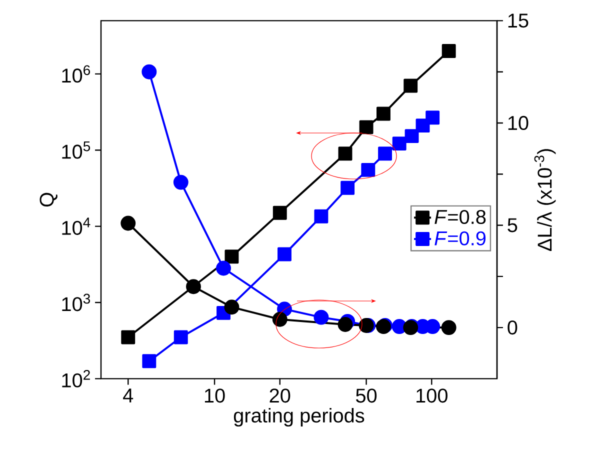 This screenshot has height=460, width=590. Describe the element at coordinates (76, 74) in the screenshot. I see `y-tick-label: 10$^{6}$` at that location.